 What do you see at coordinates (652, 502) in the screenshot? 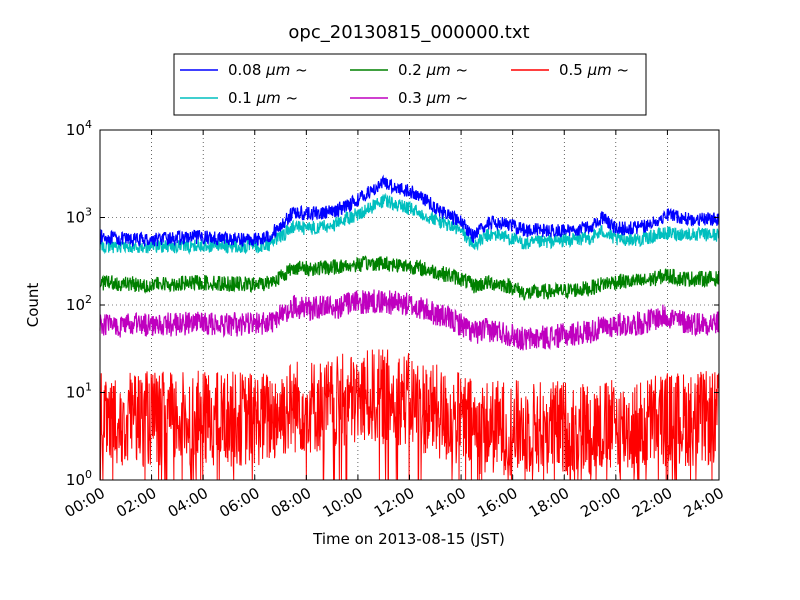
I see `x-tick-label-11: 22:00` at bounding box center [652, 502].